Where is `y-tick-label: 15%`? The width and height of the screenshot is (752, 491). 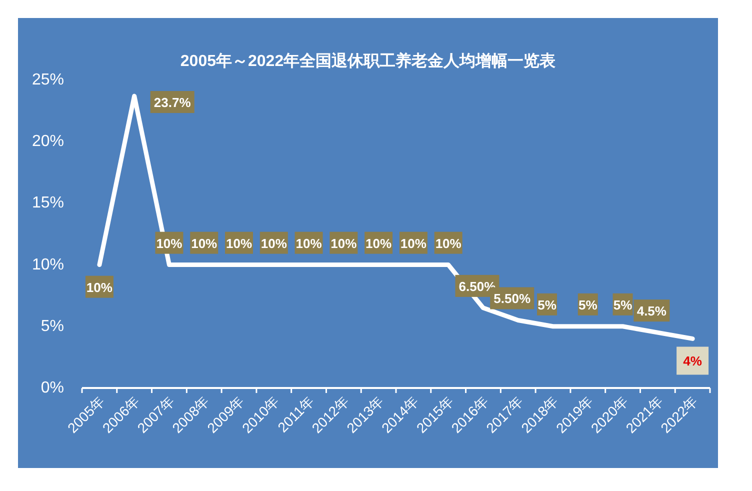
y-tick-label: 15% is located at coordinates (48, 203).